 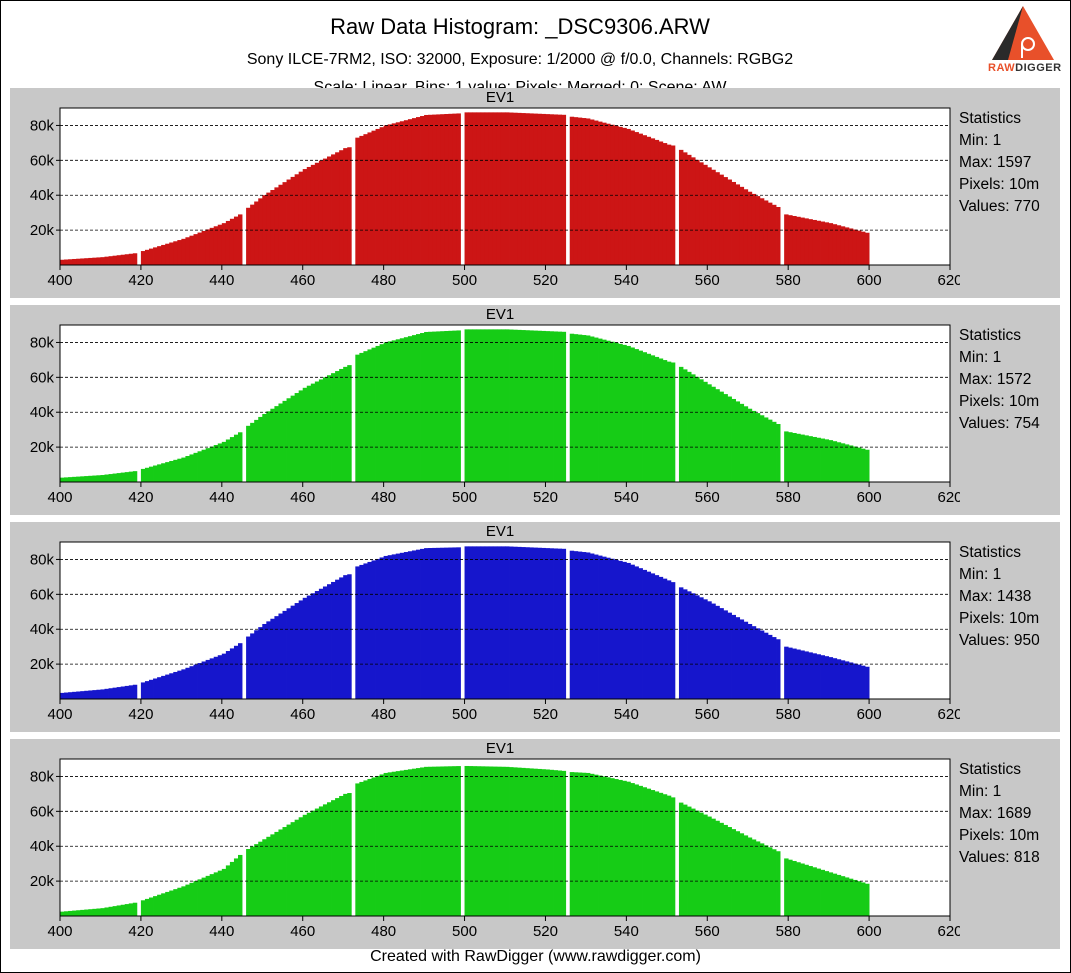 What do you see at coordinates (707, 280) in the screenshot?
I see `x-tick-label: 560` at bounding box center [707, 280].